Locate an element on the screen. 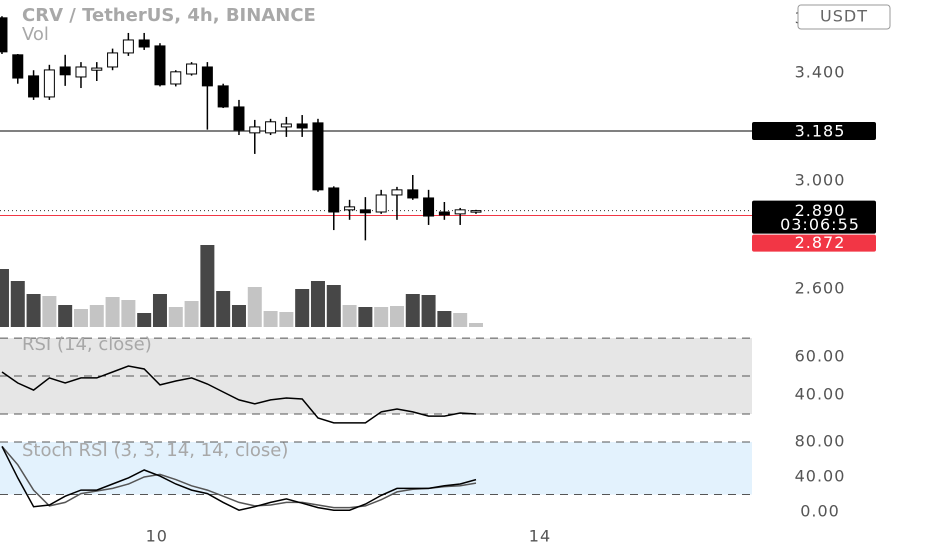 This screenshot has width=932, height=550. y-tick-label: 80.00 is located at coordinates (820, 441).